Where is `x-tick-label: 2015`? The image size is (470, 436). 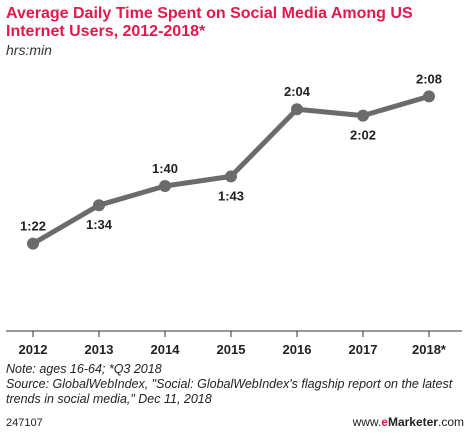
x-tick-label: 2015 is located at coordinates (231, 349).